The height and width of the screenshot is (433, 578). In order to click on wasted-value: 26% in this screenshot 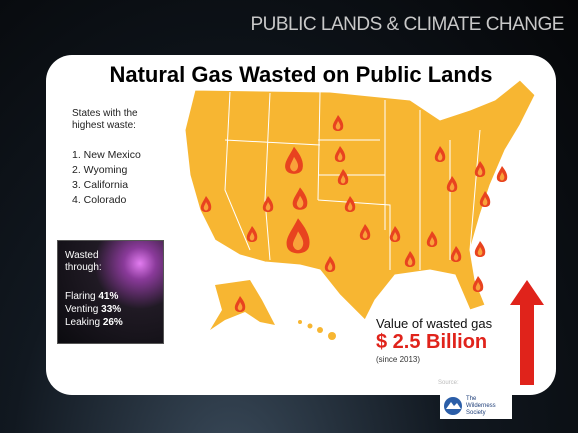, I will do `click(112, 322)`.